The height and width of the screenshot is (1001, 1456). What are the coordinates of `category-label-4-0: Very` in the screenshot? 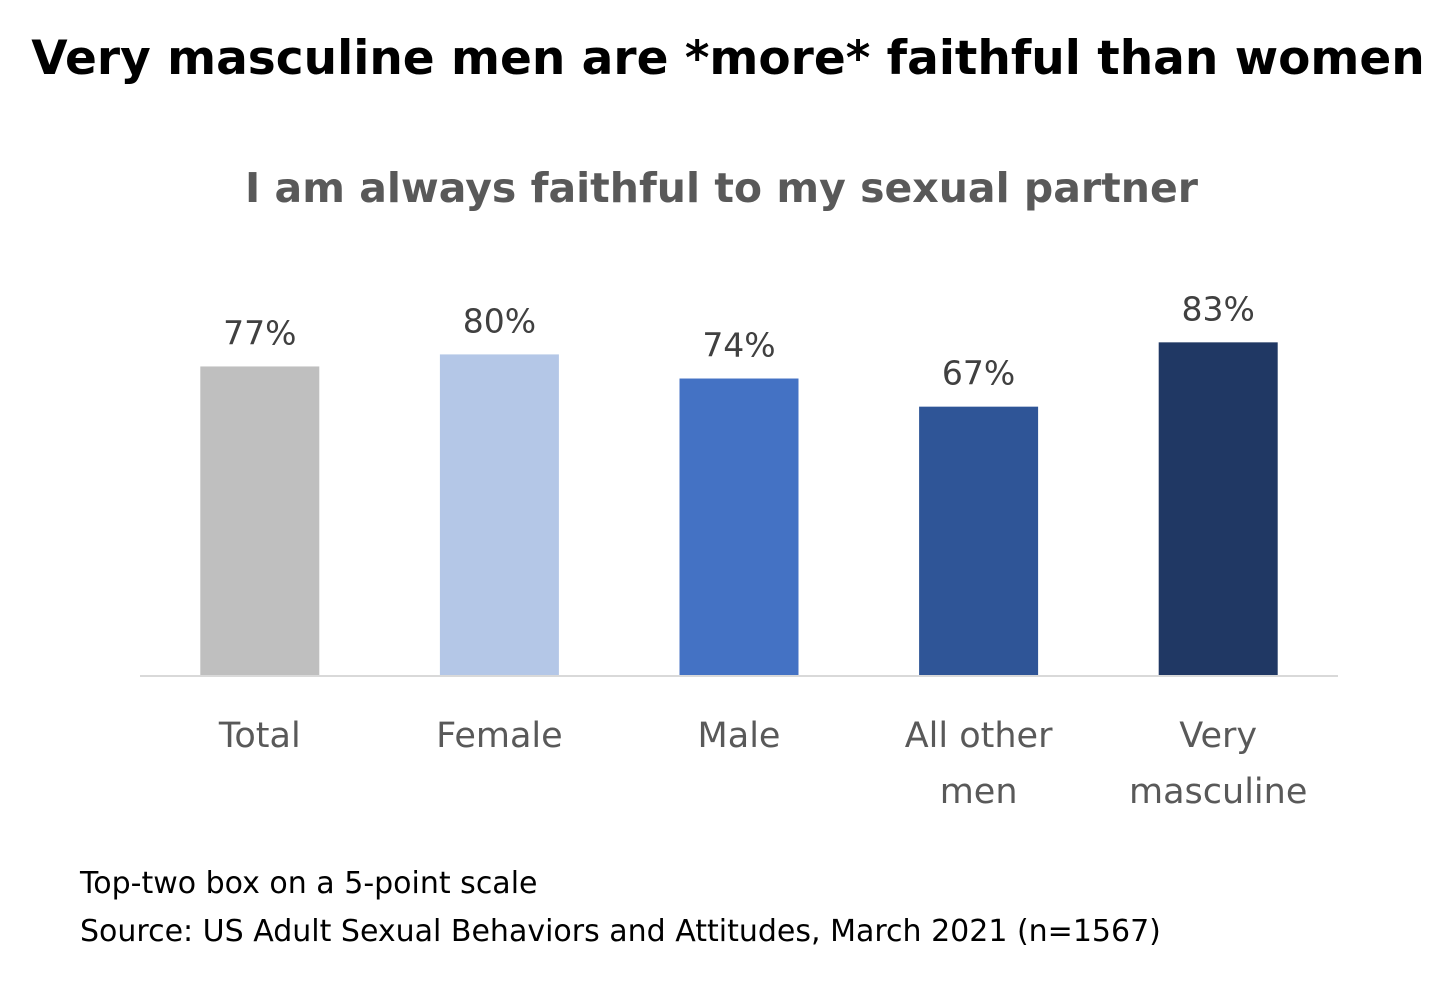 It's located at (1218, 736).